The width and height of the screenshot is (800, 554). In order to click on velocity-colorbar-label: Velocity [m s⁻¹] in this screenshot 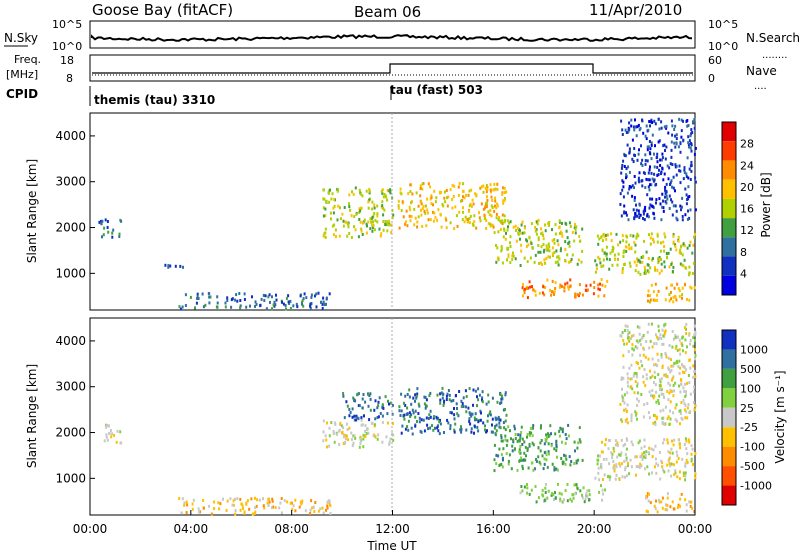, I will do `click(780, 416)`.